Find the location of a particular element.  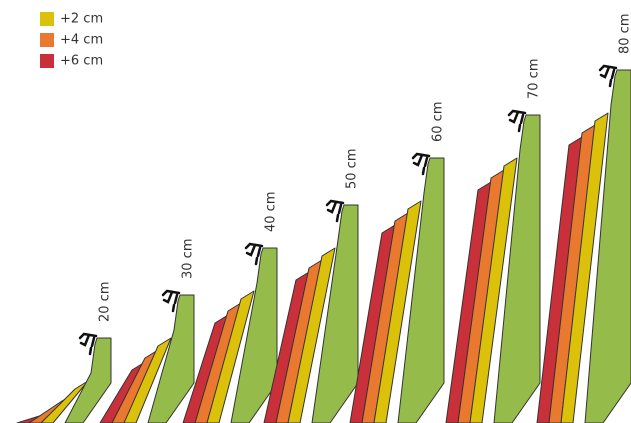

legend-label: +2 cm is located at coordinates (81, 19).